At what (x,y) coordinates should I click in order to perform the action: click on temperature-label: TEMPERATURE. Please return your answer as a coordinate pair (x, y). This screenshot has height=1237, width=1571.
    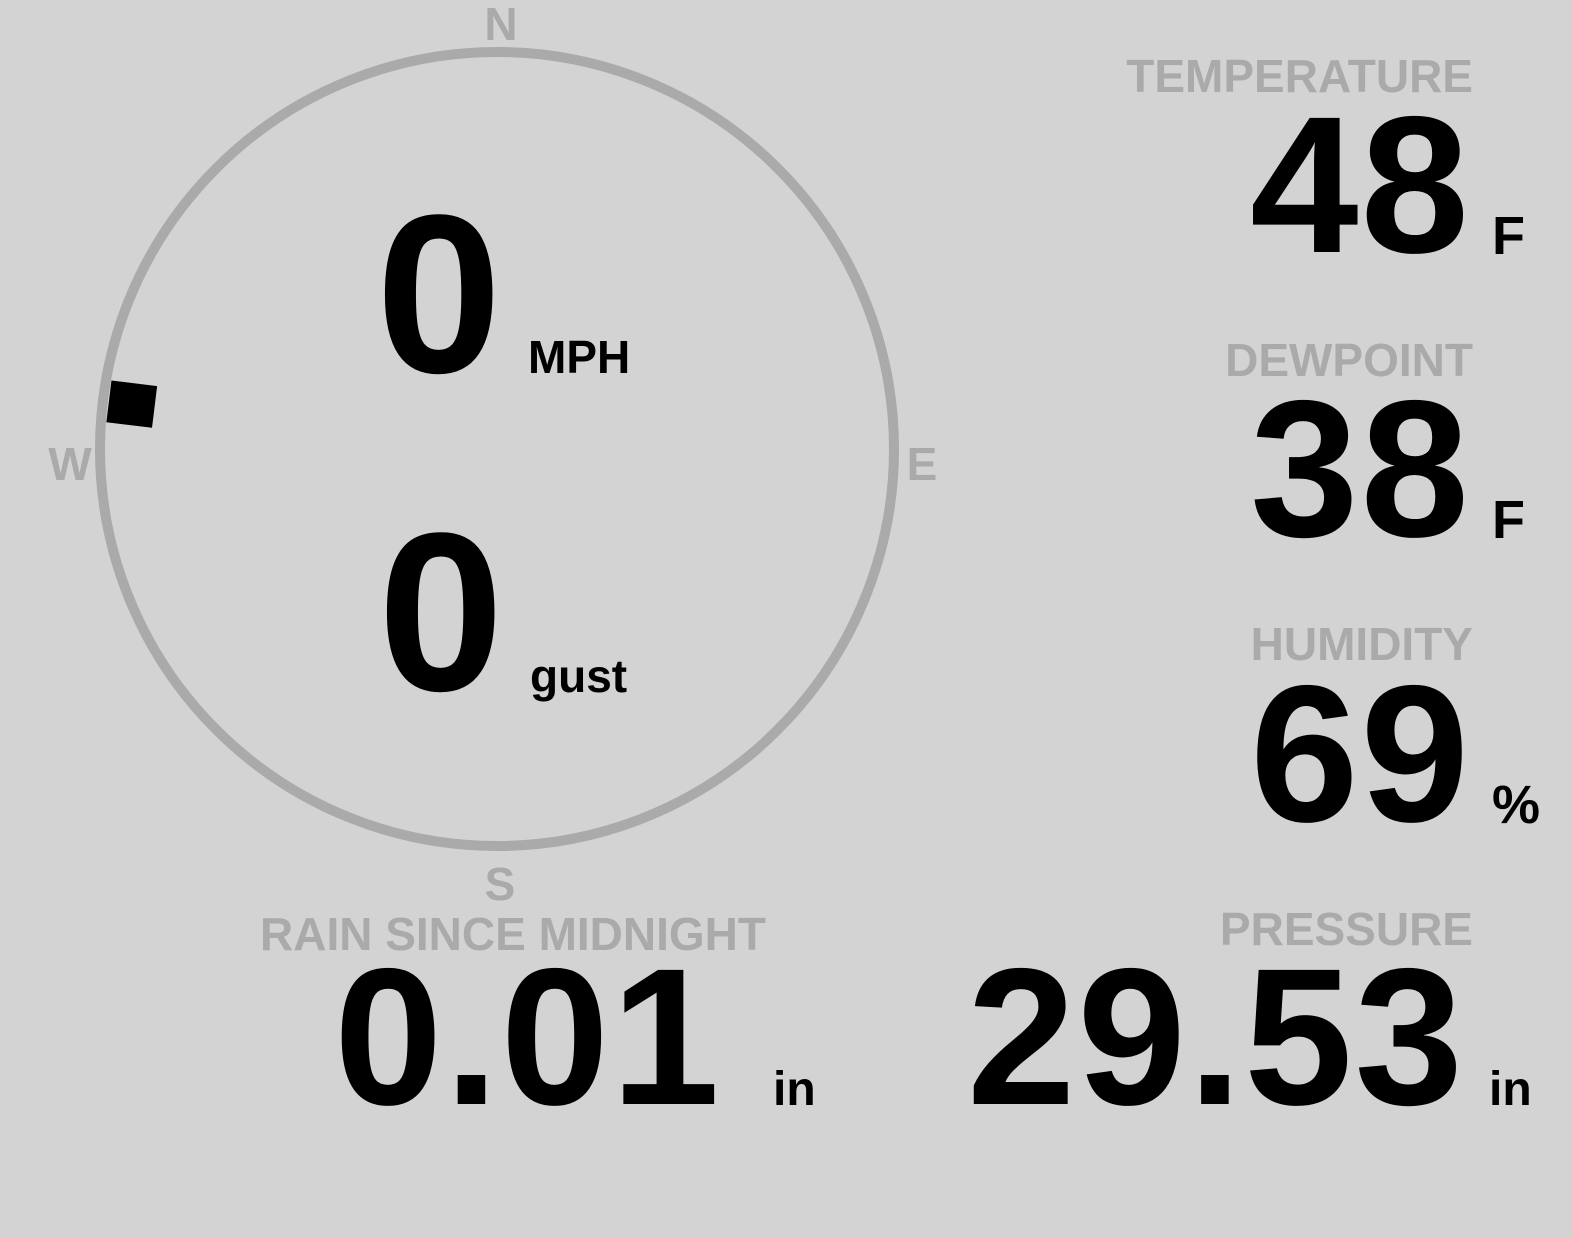
    Looking at the image, I should click on (1299, 76).